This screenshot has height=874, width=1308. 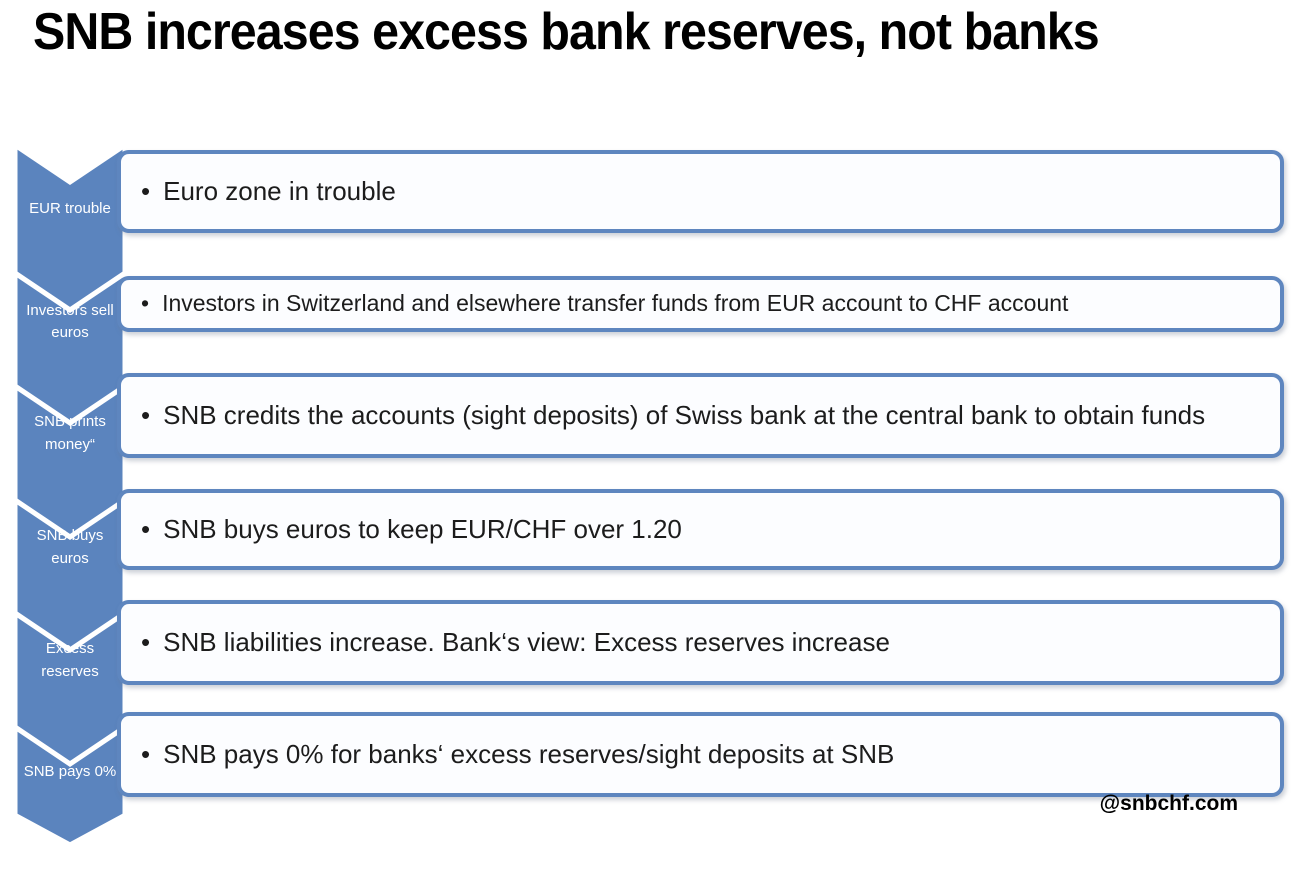 What do you see at coordinates (70, 321) in the screenshot?
I see `chevron-label: Investors sell euros` at bounding box center [70, 321].